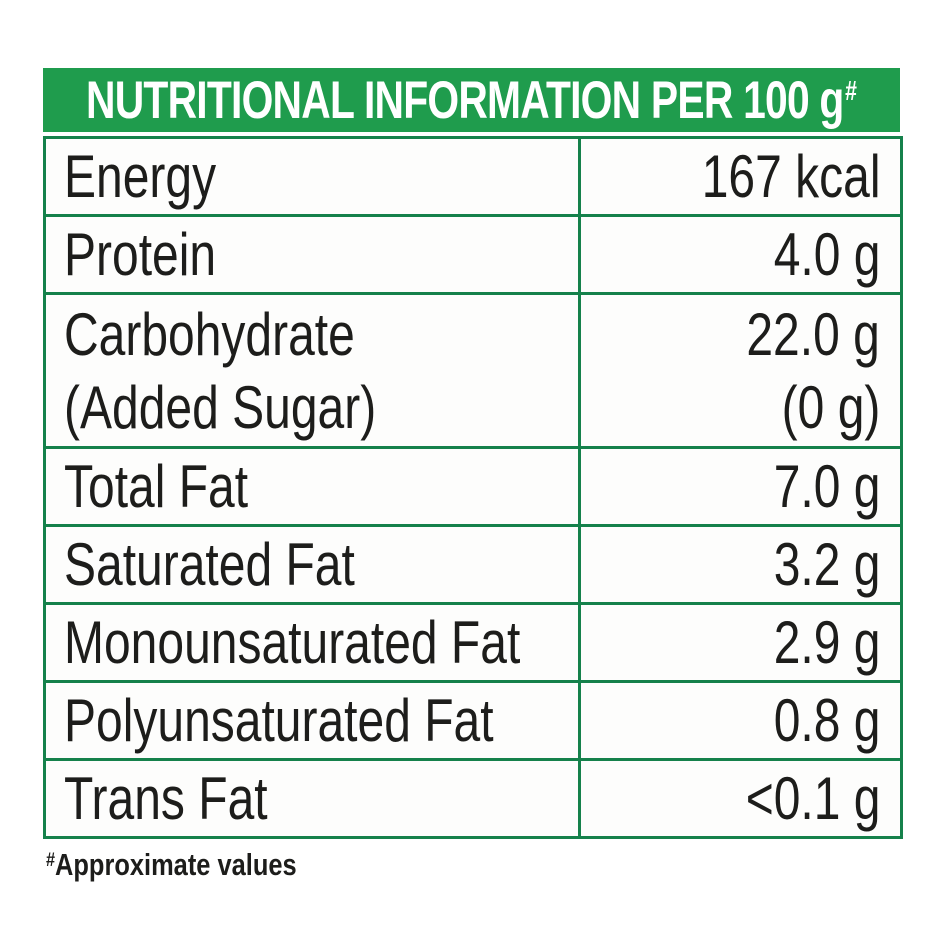  I want to click on footnote-marker: #, so click(51, 860).